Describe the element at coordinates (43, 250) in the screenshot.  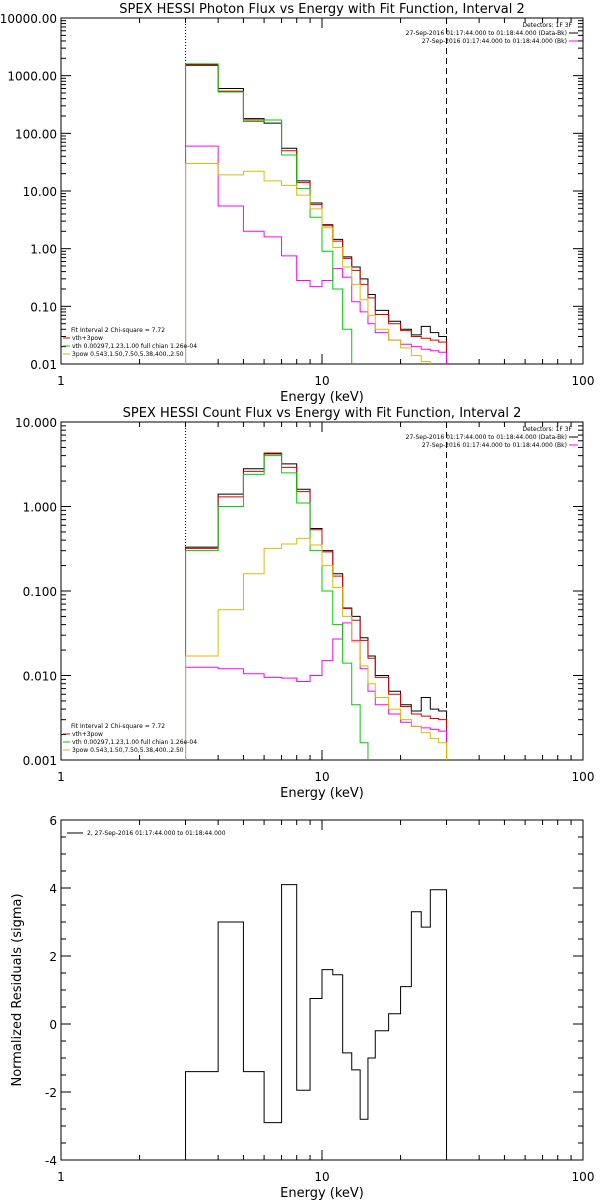
I see `y-tick-label: 1.00` at that location.